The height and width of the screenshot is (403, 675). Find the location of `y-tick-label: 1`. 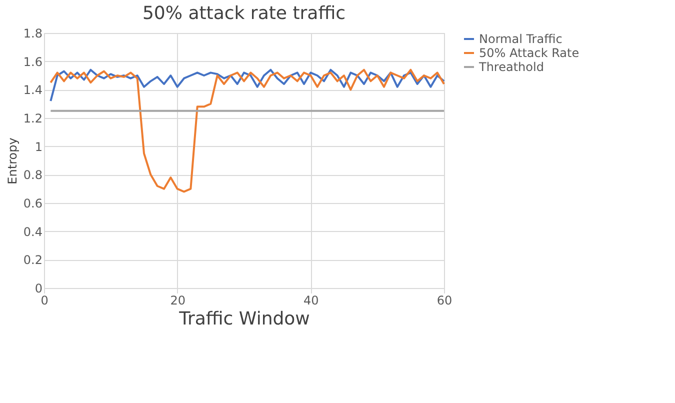

y-tick-label: 1 is located at coordinates (38, 147).